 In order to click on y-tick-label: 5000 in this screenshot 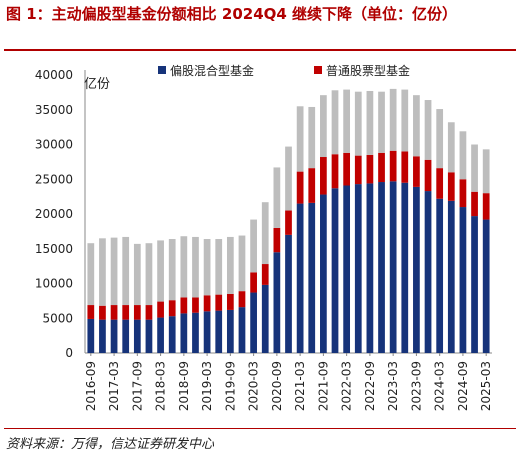, I will do `click(57, 318)`.